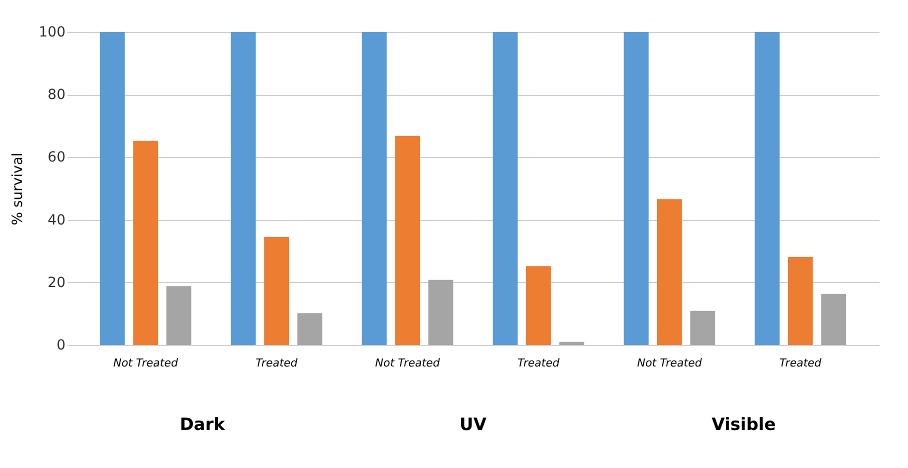  What do you see at coordinates (57, 158) in the screenshot?
I see `y-tick-label: 60` at bounding box center [57, 158].